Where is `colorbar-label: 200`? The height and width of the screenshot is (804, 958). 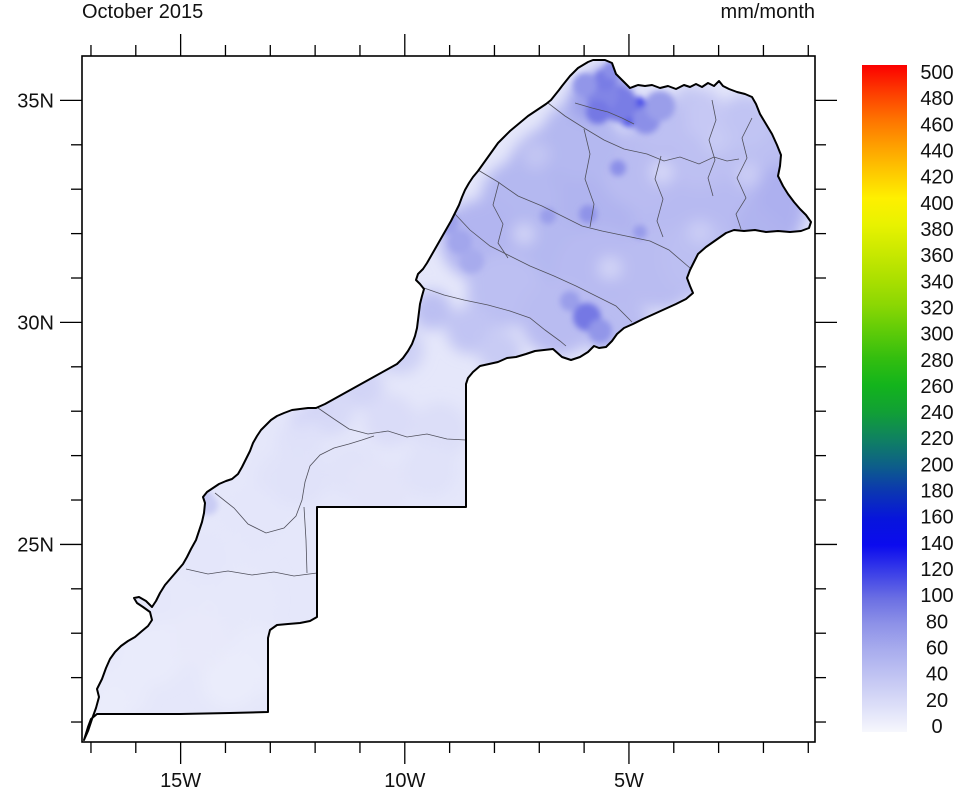
colorbar-label: 200 is located at coordinates (936, 465).